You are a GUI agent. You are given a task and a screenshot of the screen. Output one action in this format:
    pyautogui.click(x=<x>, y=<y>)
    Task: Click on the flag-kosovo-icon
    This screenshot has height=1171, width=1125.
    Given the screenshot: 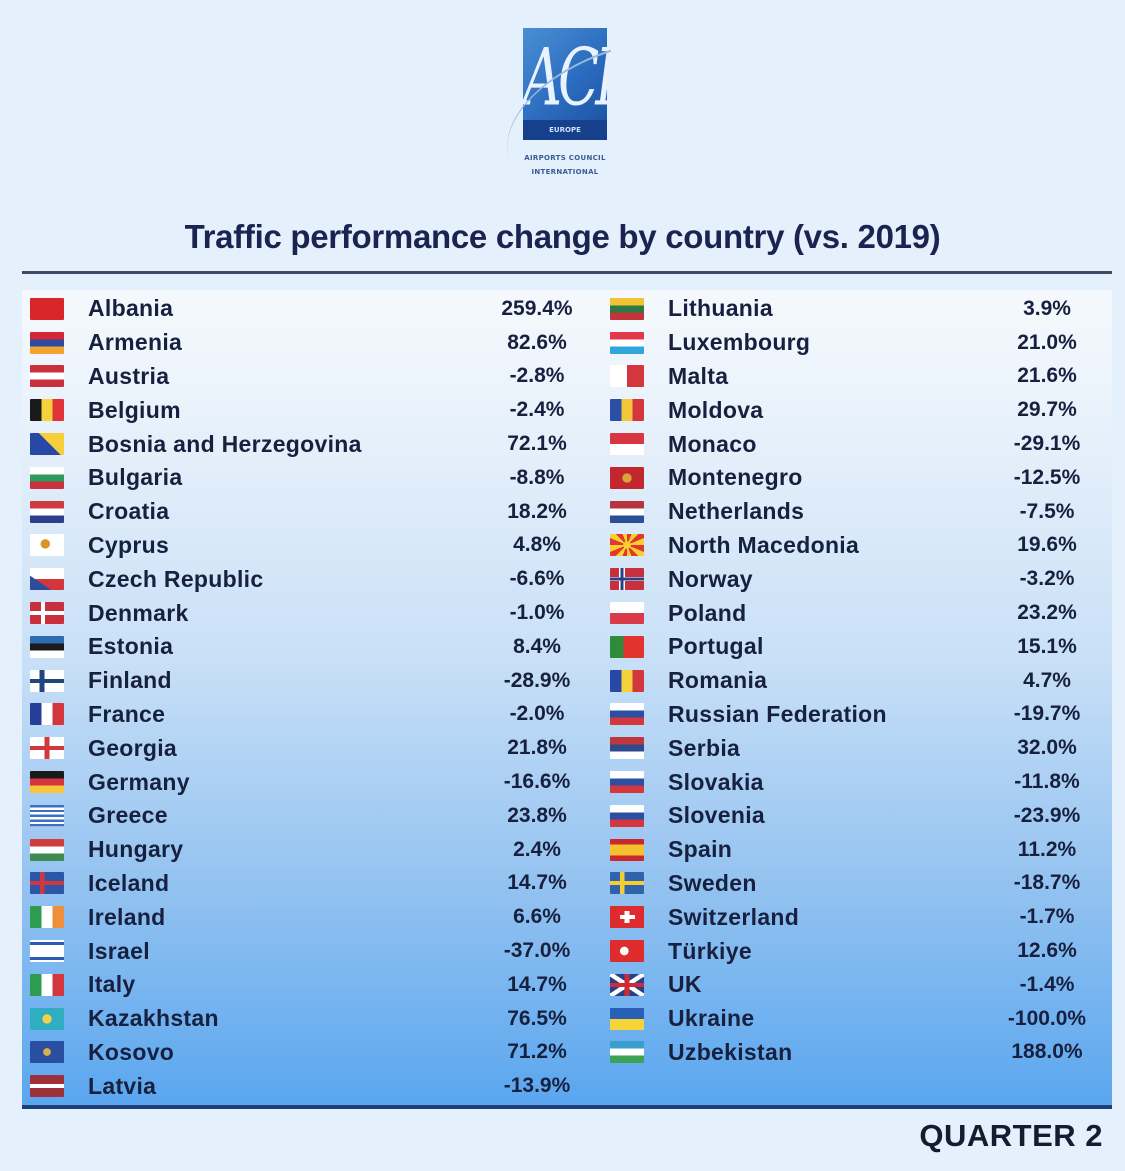 What is the action you would take?
    pyautogui.click(x=47, y=1052)
    